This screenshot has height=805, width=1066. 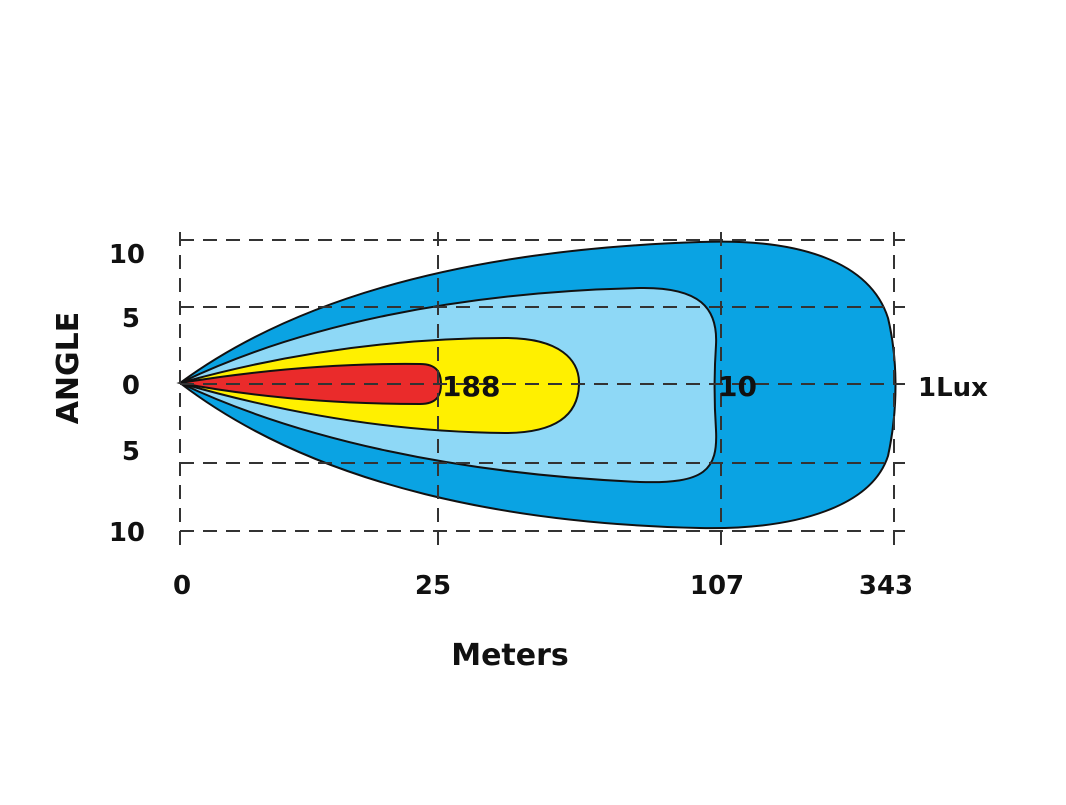 What do you see at coordinates (886, 586) in the screenshot?
I see `x-tick-label: 343` at bounding box center [886, 586].